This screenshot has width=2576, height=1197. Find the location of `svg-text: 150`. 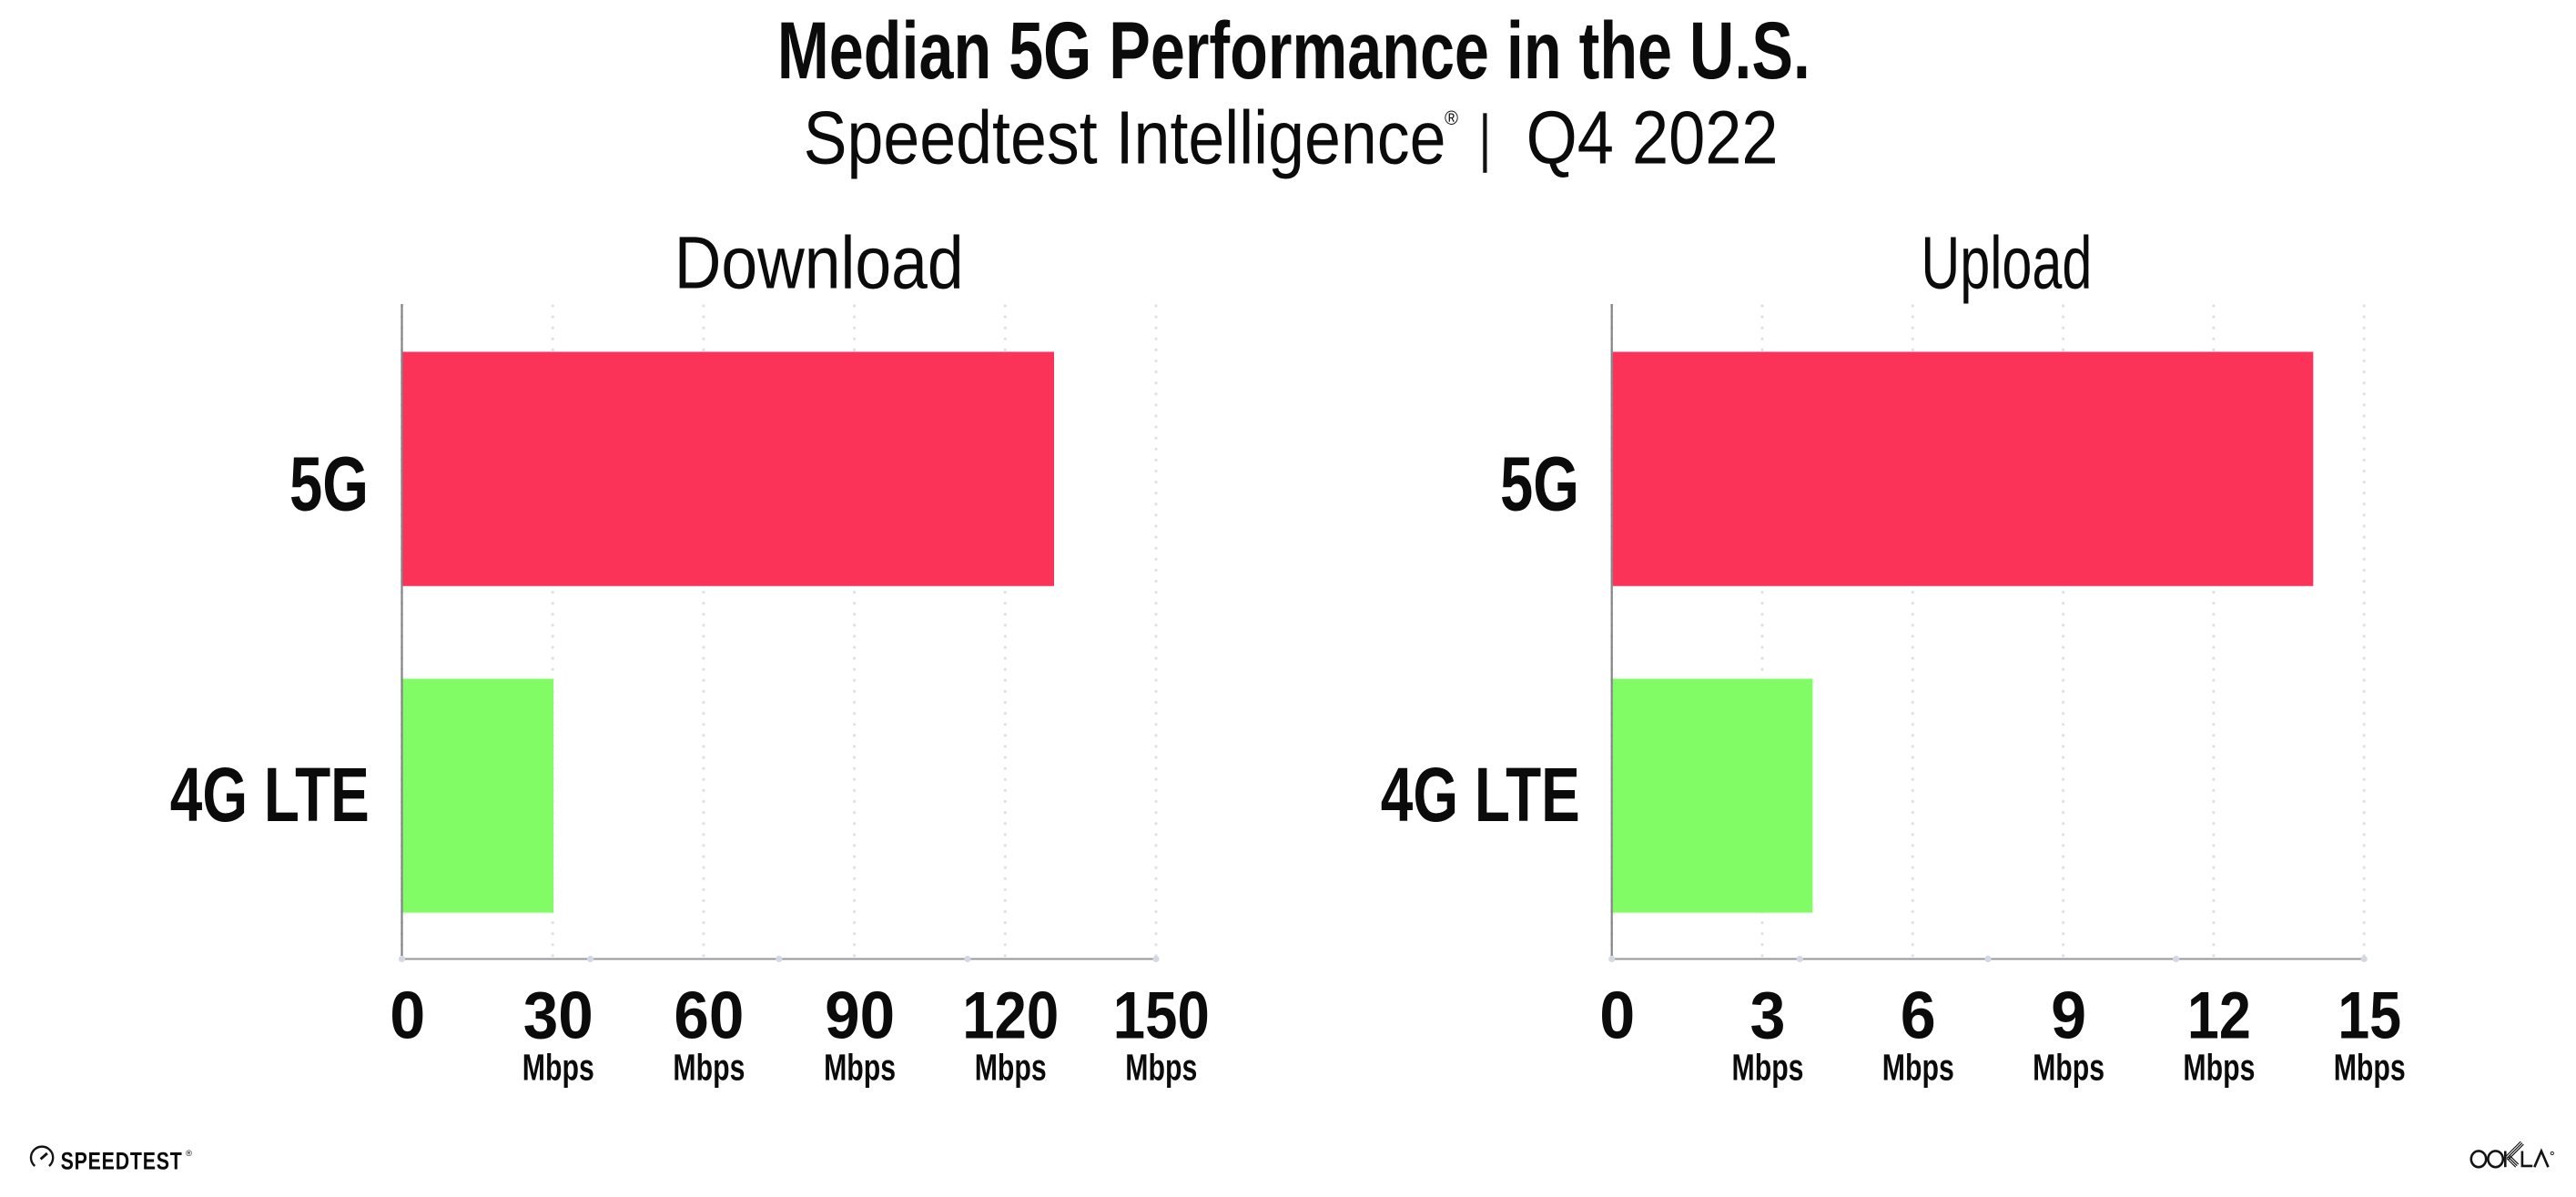

svg-text: 150 is located at coordinates (1161, 1015).